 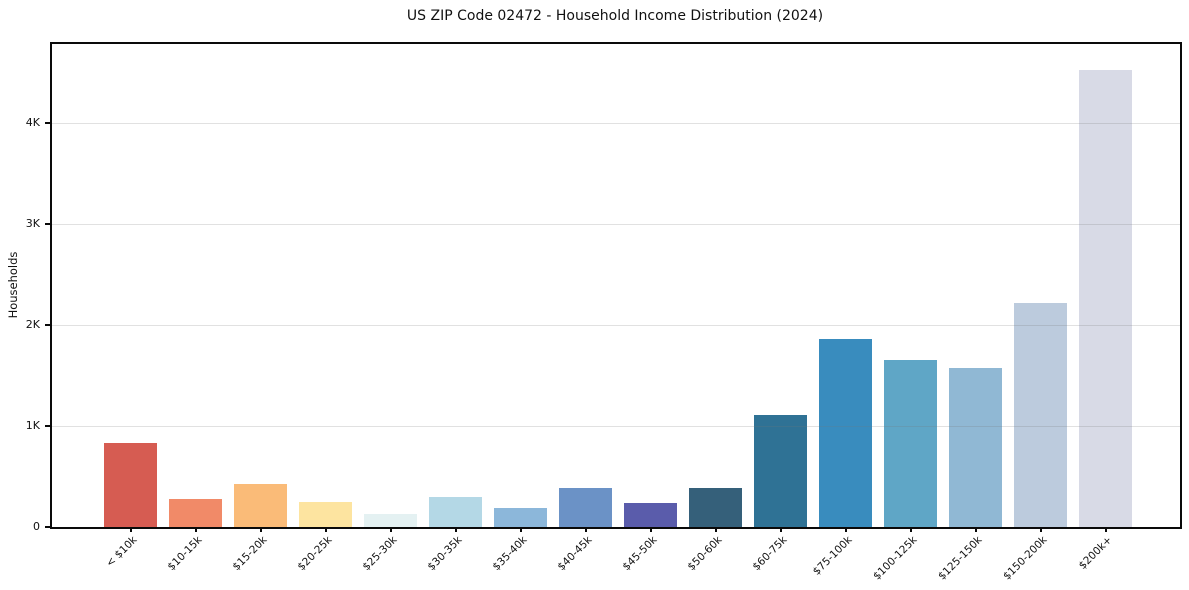 I want to click on gridline-4K, so click(x=616, y=123).